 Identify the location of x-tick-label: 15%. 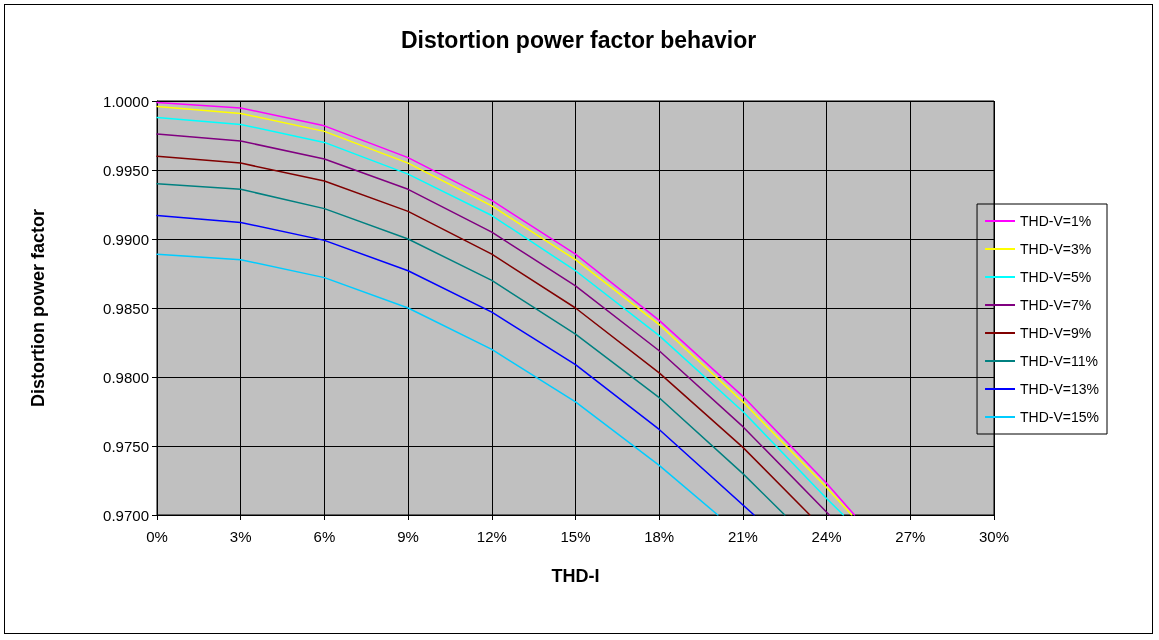
(575, 536).